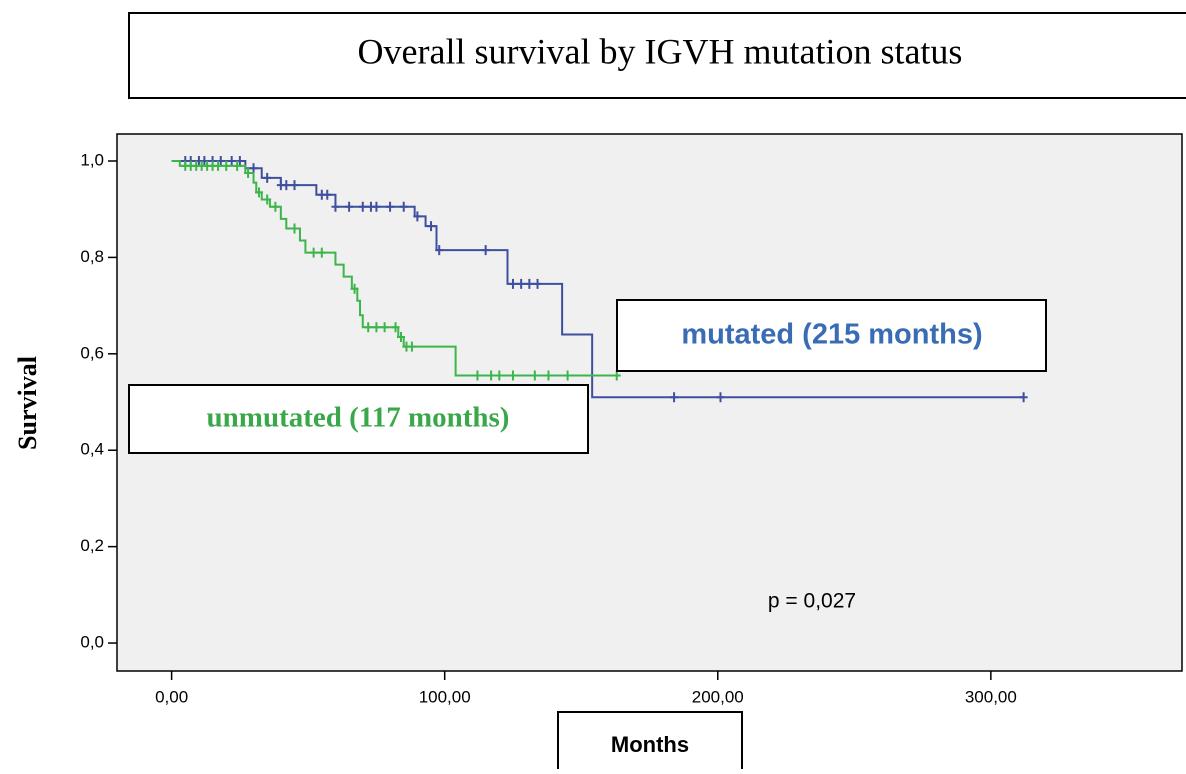 The width and height of the screenshot is (1186, 774). I want to click on x-label-box, so click(650, 742).